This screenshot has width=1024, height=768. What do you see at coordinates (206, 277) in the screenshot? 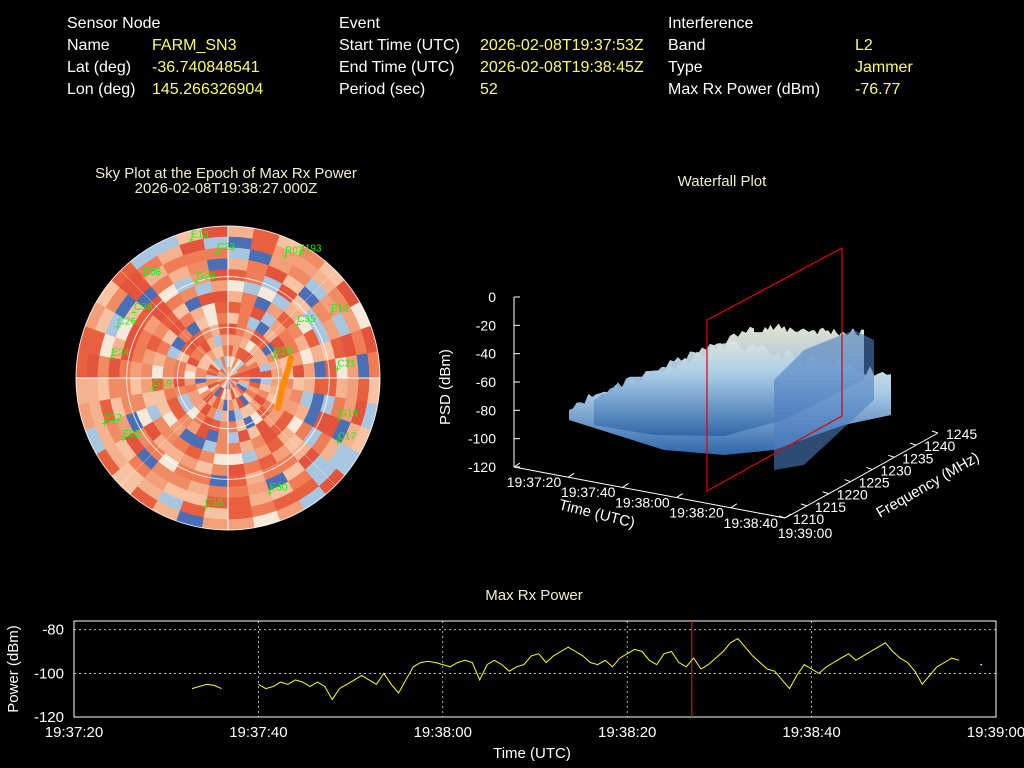
I see `satellite-label: G28` at bounding box center [206, 277].